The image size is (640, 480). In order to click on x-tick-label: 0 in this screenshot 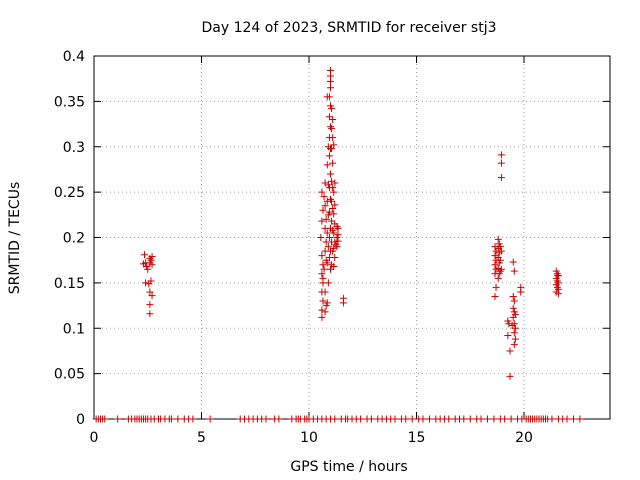, I will do `click(94, 438)`.